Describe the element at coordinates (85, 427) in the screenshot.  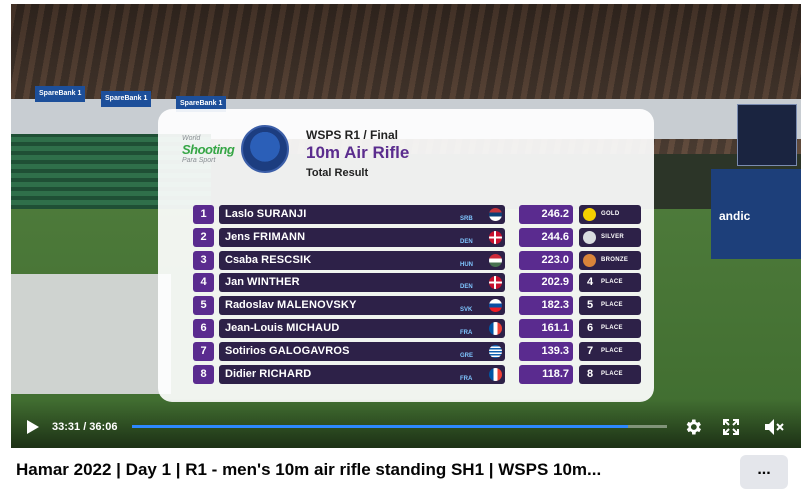
I see `time-display: 33:31 / 36:06` at that location.